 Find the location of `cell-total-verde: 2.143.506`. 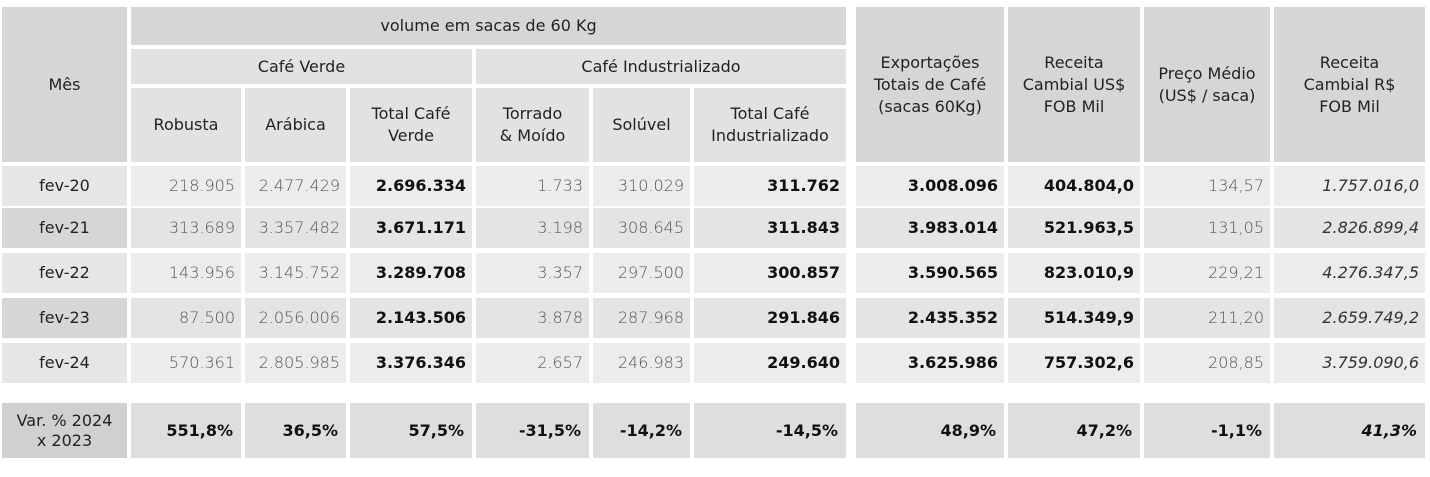

cell-total-verde: 2.143.506 is located at coordinates (411, 318).